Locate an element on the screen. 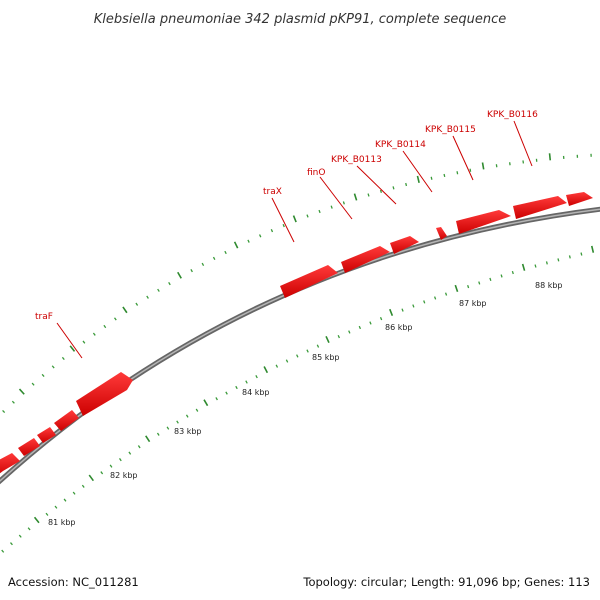 The height and width of the screenshot is (600, 600). gene-label-kpk-b0113: KPK_B0113 is located at coordinates (356, 160).